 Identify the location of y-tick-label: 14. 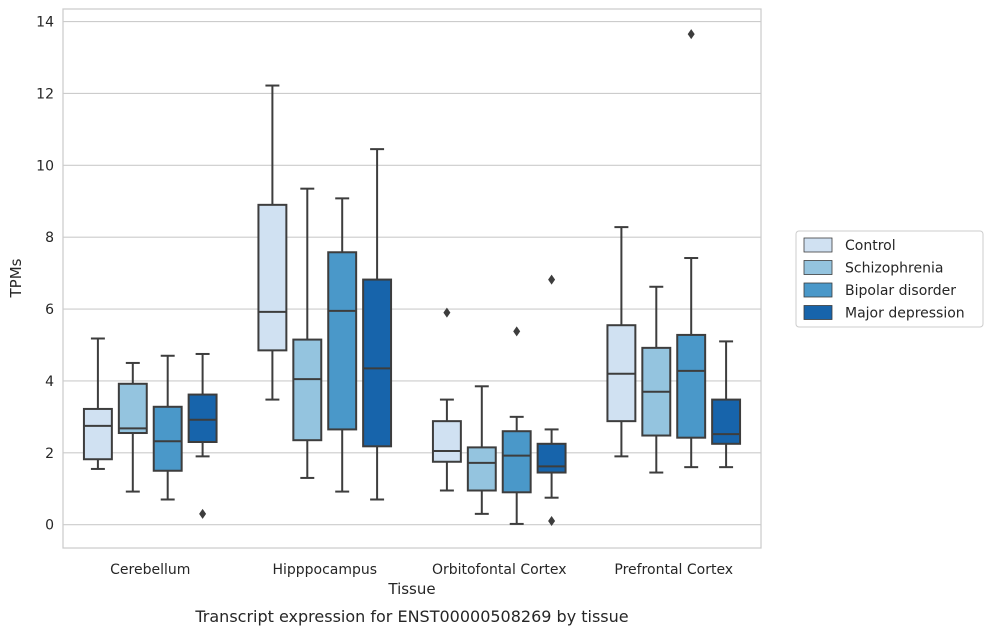
(45, 23).